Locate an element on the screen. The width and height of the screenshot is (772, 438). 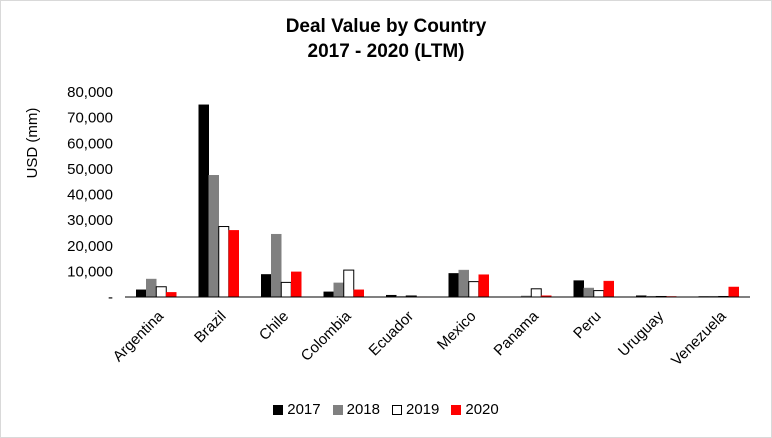
chart-subtitle: 2017 - 2020 (LTM) is located at coordinates (386, 51).